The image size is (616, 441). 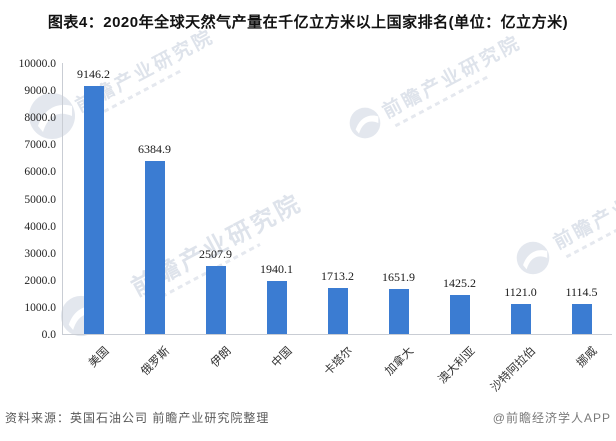 What do you see at coordinates (40, 226) in the screenshot?
I see `y-axis-tick-label: 4000.0` at bounding box center [40, 226].